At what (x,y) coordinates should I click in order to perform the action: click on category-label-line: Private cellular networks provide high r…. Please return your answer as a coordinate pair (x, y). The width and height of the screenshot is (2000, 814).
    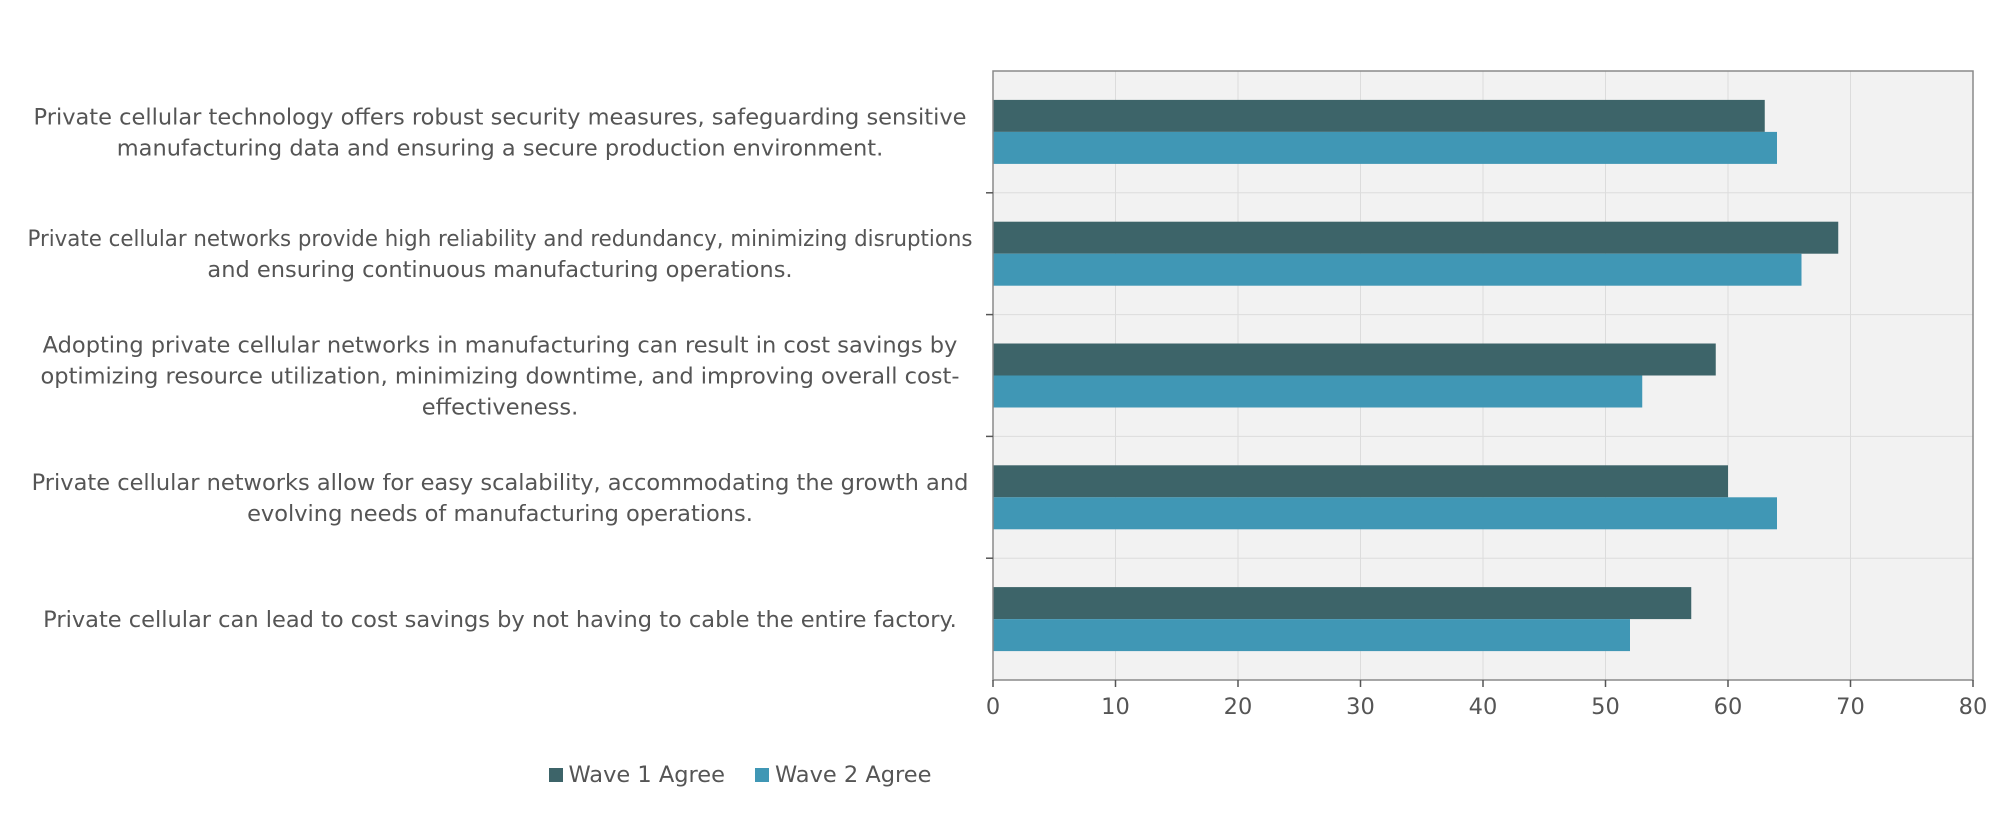
    Looking at the image, I should click on (500, 239).